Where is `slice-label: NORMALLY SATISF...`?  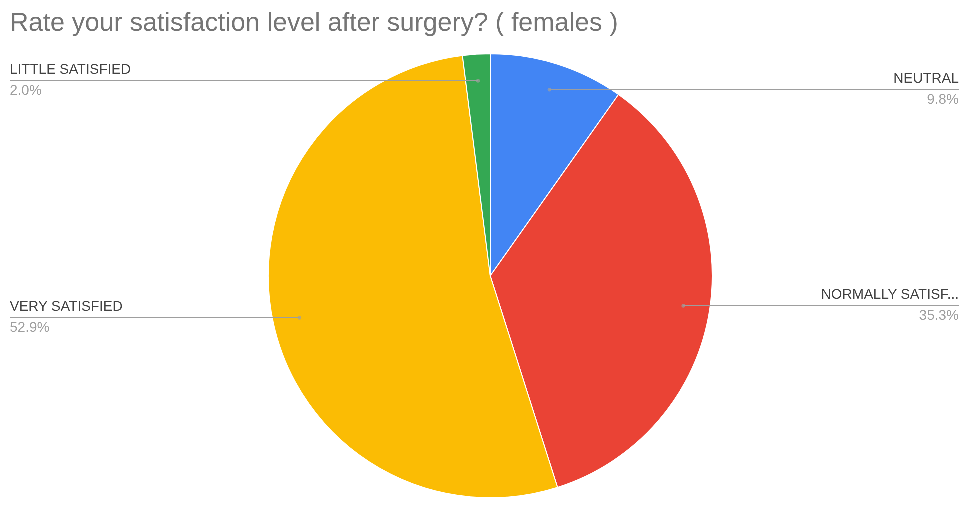 slice-label: NORMALLY SATISF... is located at coordinates (890, 294).